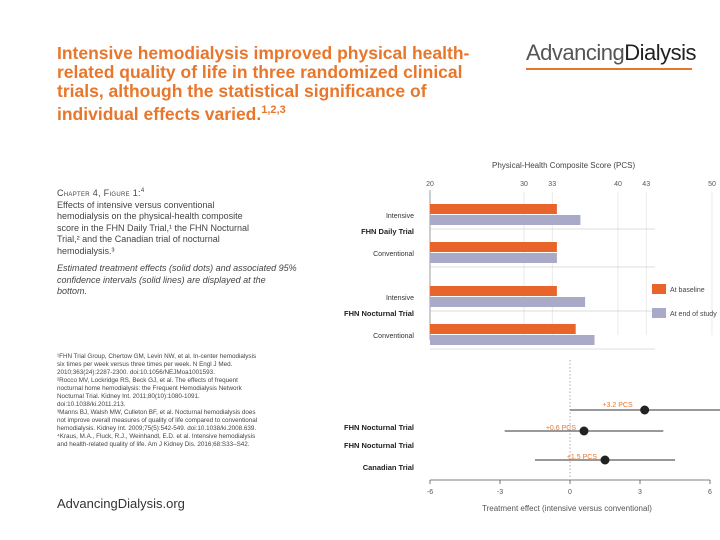  Describe the element at coordinates (430, 492) in the screenshot. I see `x-tick-label: -6` at that location.